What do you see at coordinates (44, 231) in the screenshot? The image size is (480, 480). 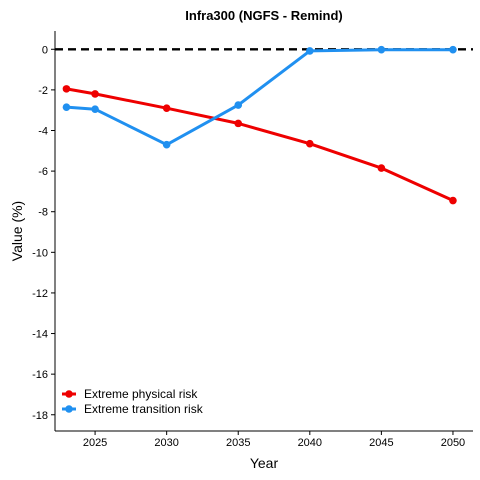 I see `y-axis: 0 -2 -4 -6 -8 -10 -12 -14 -16 -18` at bounding box center [44, 231].